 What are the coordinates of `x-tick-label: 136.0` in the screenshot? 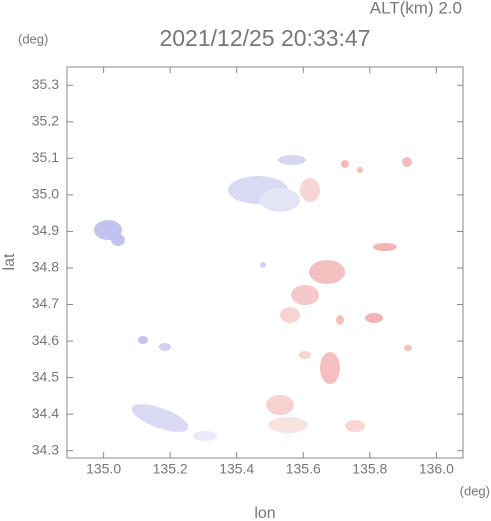 It's located at (436, 469).